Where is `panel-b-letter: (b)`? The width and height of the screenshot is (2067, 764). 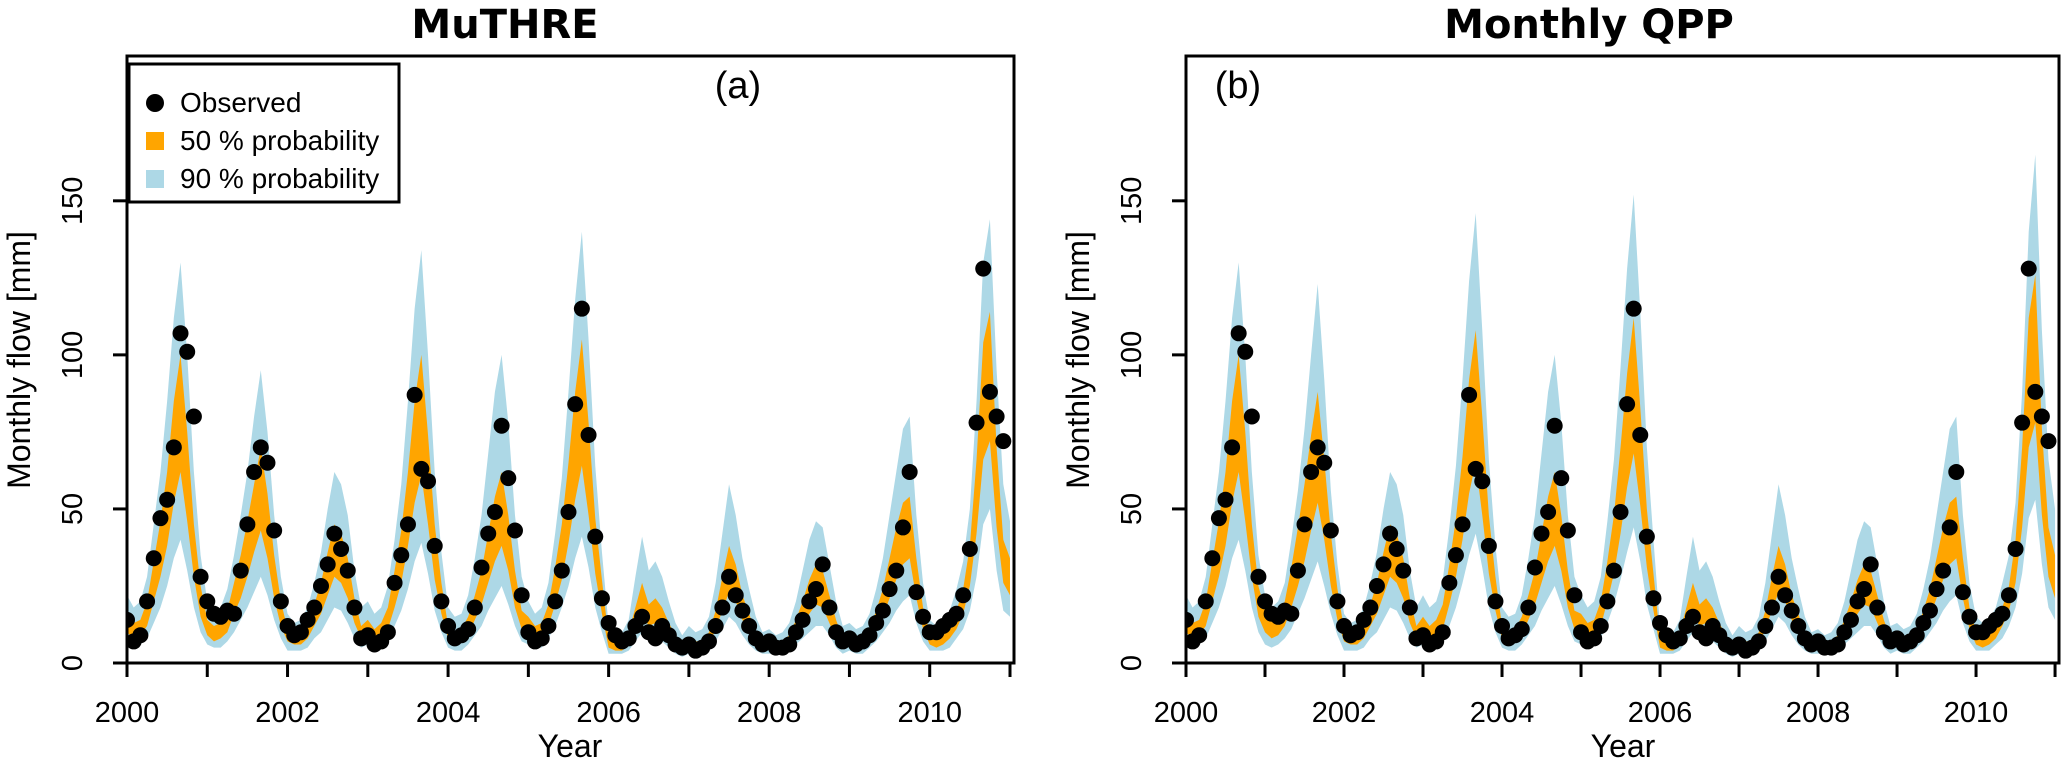
panel-b-letter: (b) is located at coordinates (1238, 86).